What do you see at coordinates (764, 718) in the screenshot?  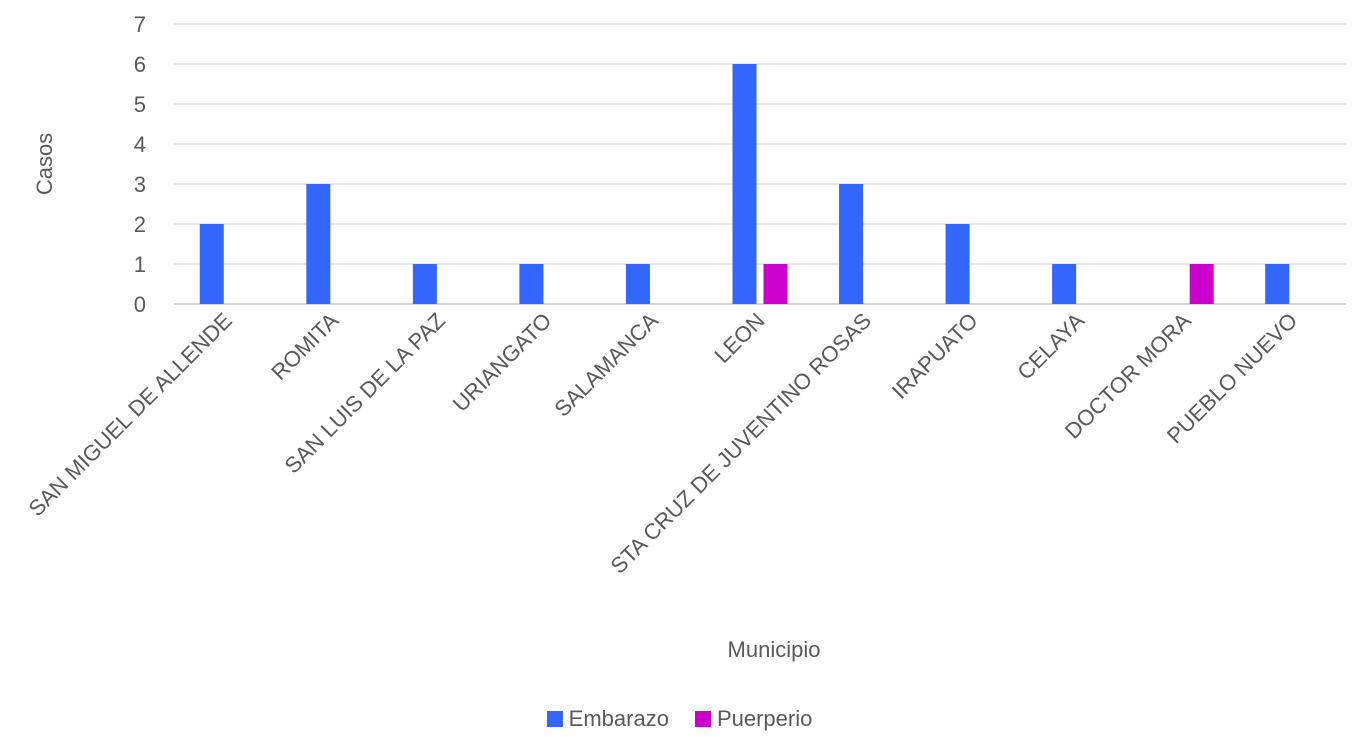 I see `legend-label-puerperio: Puerperio` at bounding box center [764, 718].